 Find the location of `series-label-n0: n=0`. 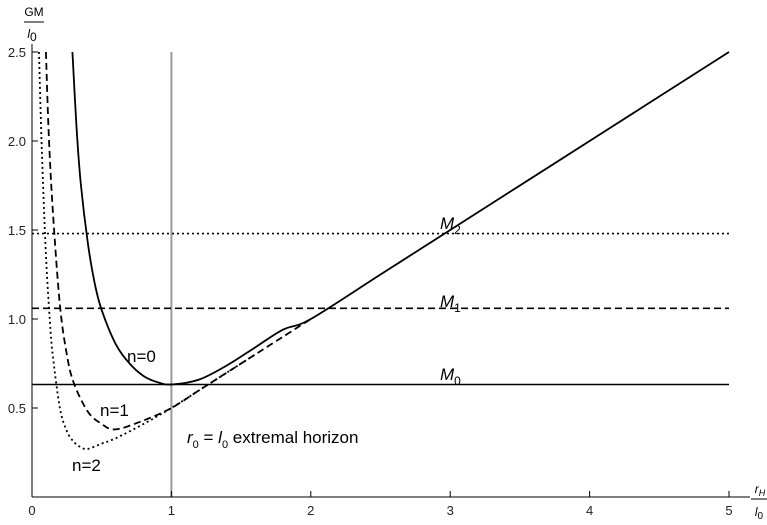

series-label-n0: n=0 is located at coordinates (141, 356).